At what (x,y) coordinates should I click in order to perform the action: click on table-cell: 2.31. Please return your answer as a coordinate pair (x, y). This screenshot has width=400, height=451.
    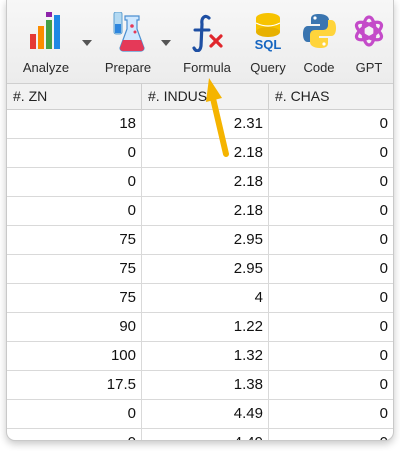
    Looking at the image, I should click on (205, 124).